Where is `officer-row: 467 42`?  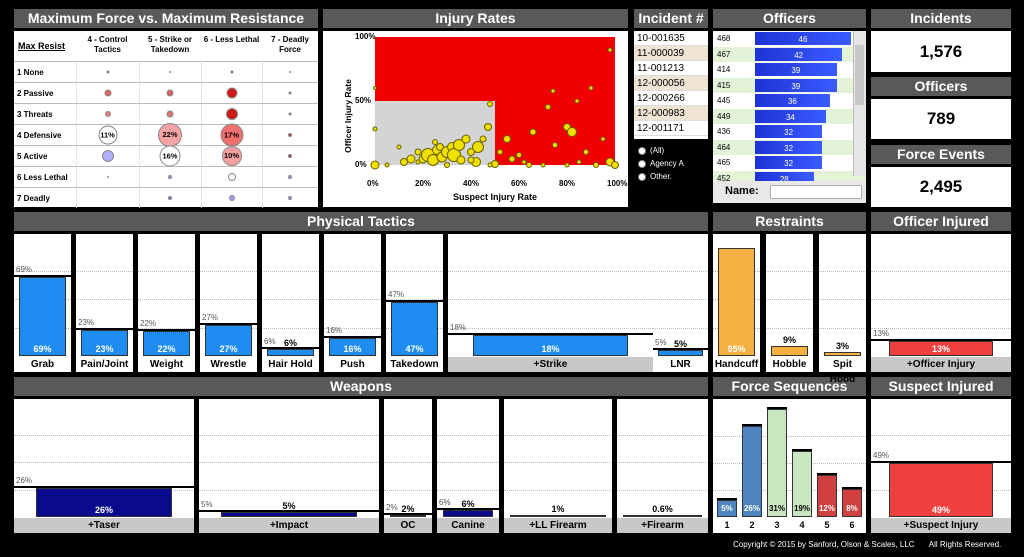 officer-row: 467 42 is located at coordinates (789, 54).